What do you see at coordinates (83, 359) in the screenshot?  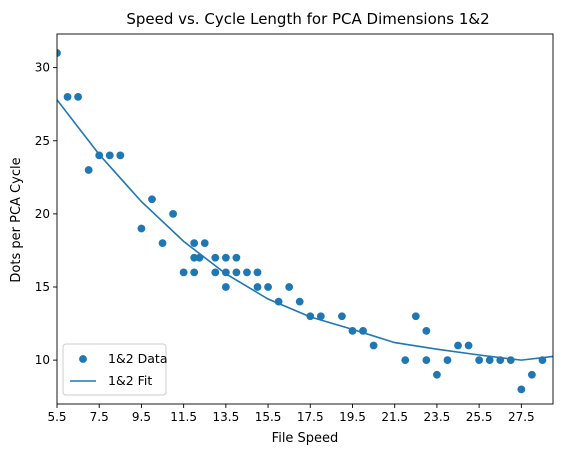 I see `legend-marker-data` at bounding box center [83, 359].